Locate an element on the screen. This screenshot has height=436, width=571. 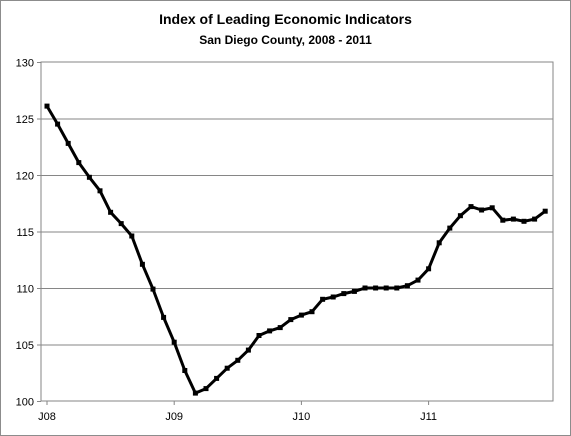
chart-title: Index of Leading Economic Indicators is located at coordinates (285, 19).